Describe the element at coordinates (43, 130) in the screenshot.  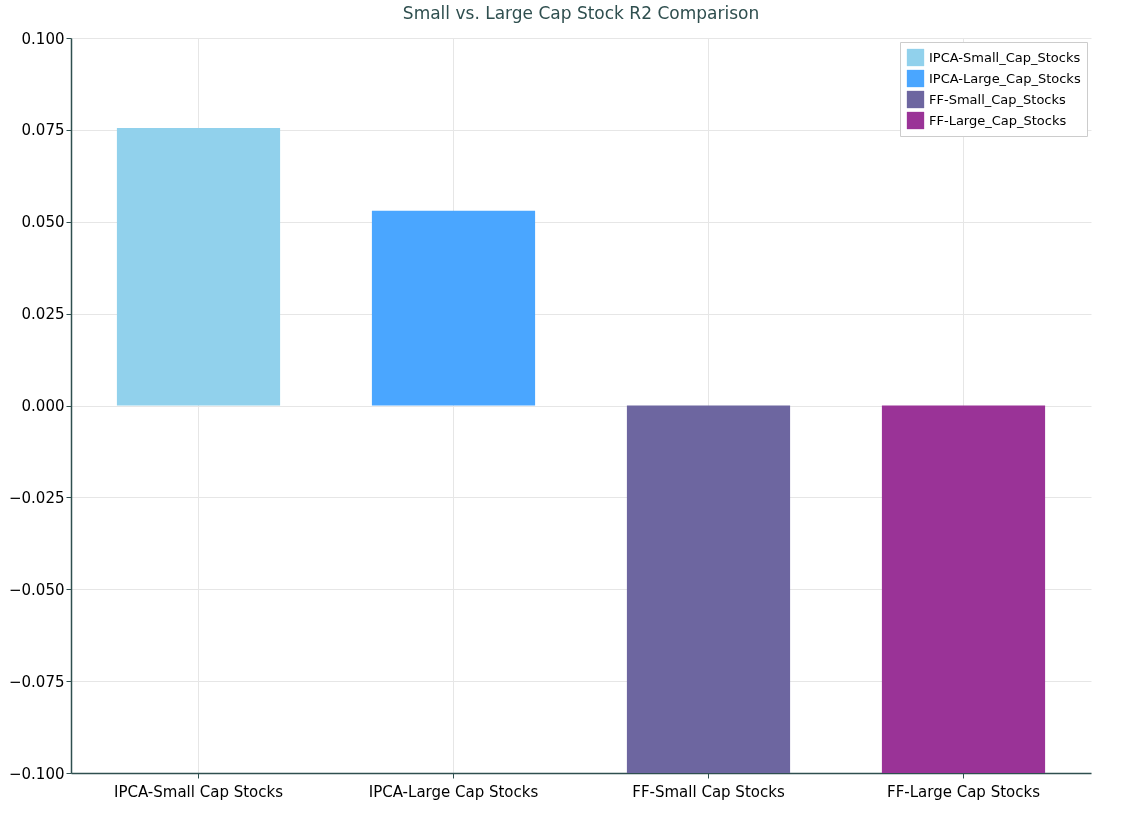
I see `y-tick-label: 0.075` at that location.